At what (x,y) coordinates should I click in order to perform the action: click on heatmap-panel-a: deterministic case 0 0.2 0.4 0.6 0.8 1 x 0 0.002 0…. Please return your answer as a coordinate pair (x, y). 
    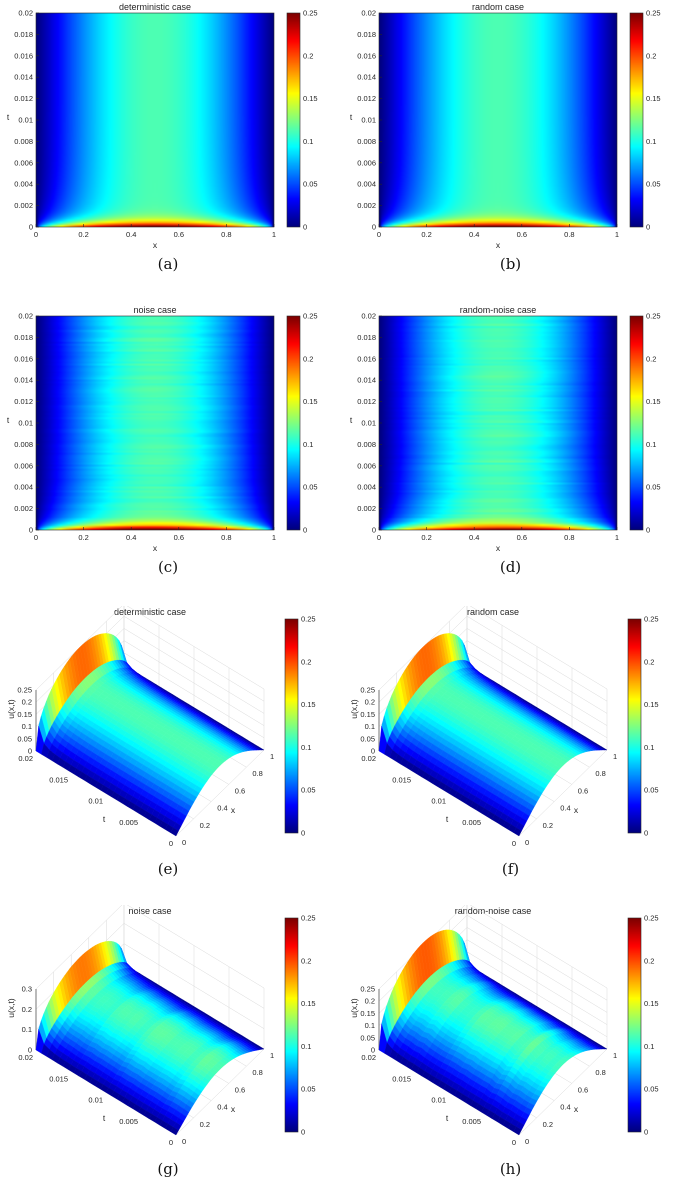
    Looking at the image, I should click on (162, 126).